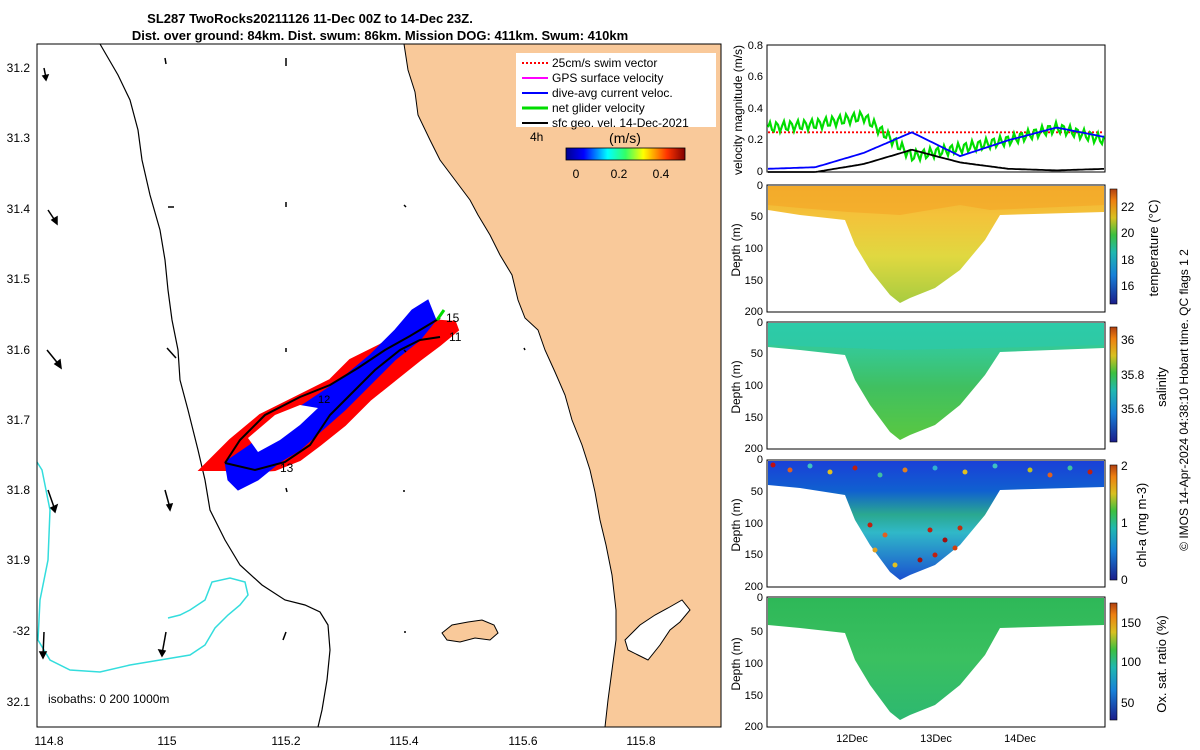 Image resolution: width=1200 pixels, height=750 pixels. What do you see at coordinates (736, 663) in the screenshot?
I see `ox-ylabel: Depth (m)` at bounding box center [736, 663].